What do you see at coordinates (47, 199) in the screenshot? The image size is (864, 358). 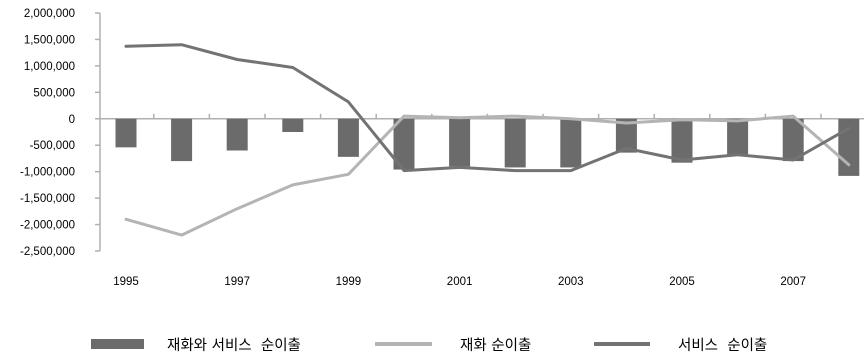 I see `y-tick-label: -1,500,000` at bounding box center [47, 199].